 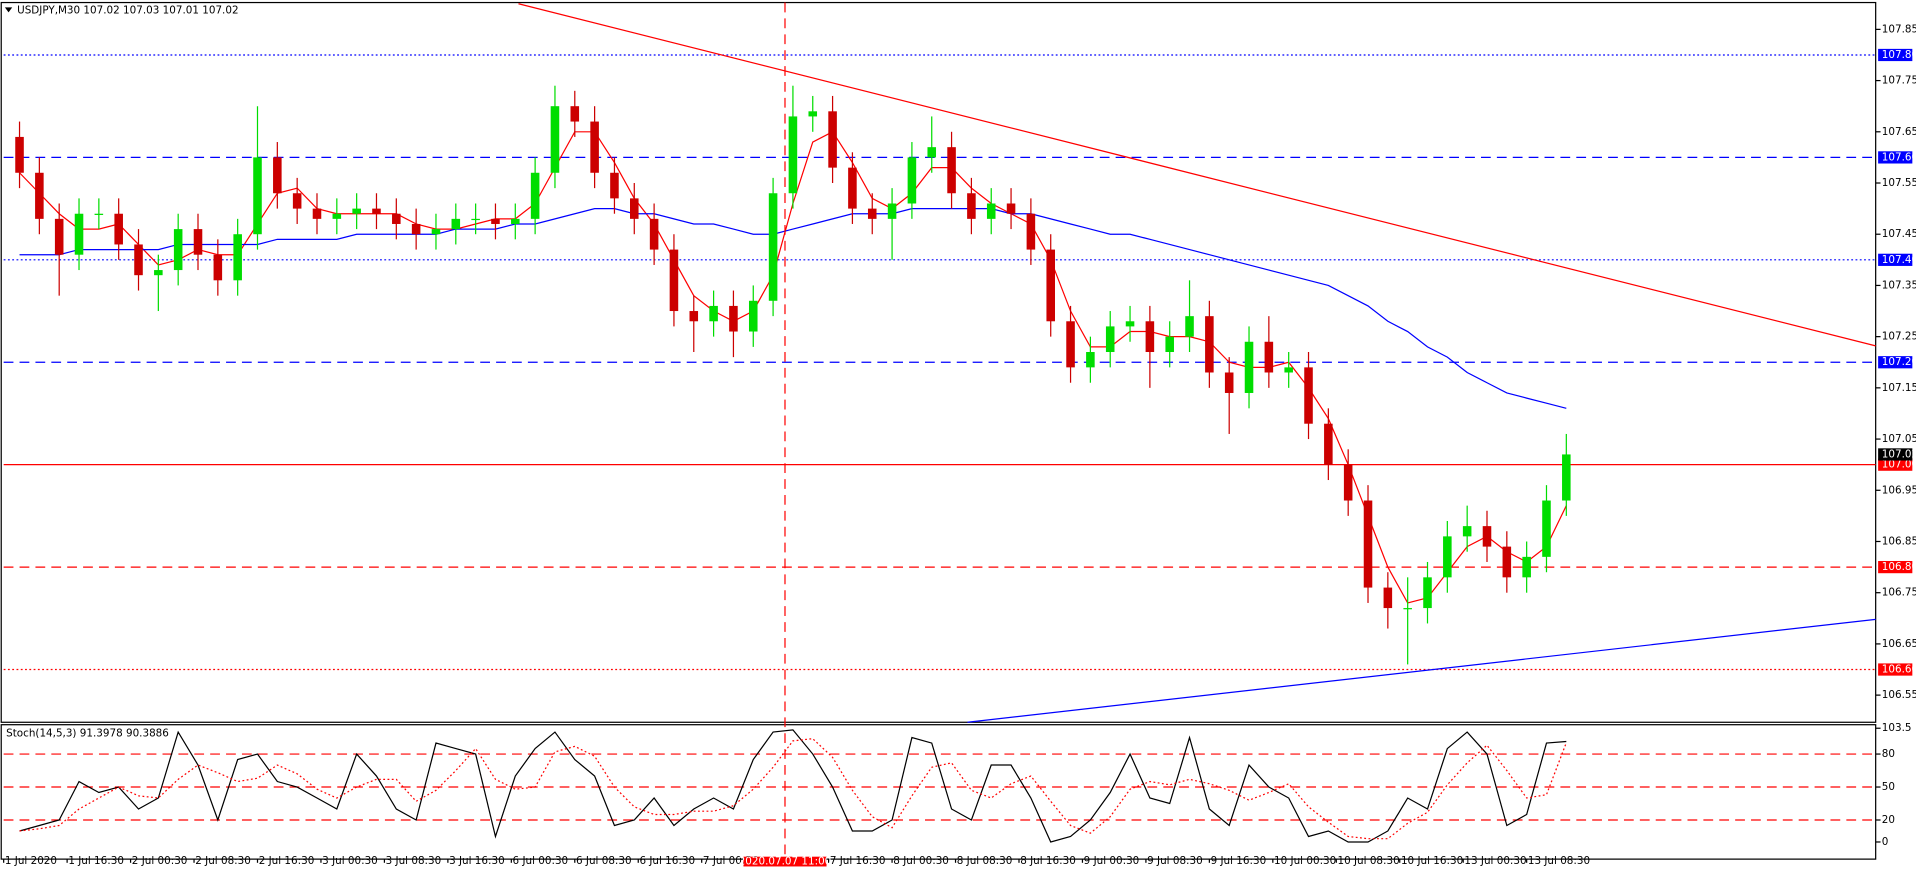 I want to click on y-tick-label: 106.65, so click(x=1899, y=644).